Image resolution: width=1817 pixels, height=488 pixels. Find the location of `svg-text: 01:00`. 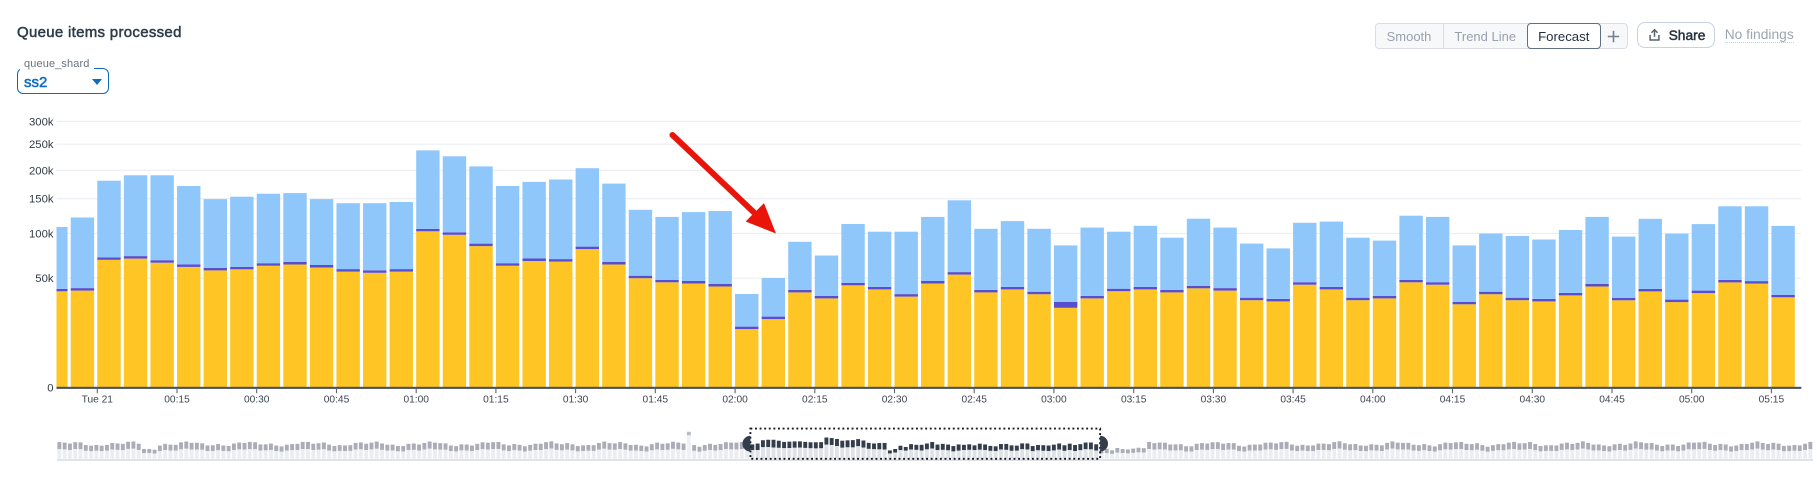

svg-text: 01:00 is located at coordinates (416, 399).